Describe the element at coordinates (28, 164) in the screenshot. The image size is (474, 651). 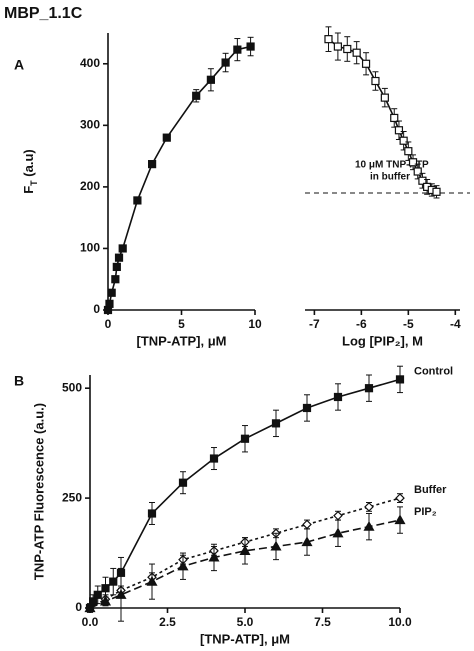
I see `y-label-tail: (a.u)` at that location.